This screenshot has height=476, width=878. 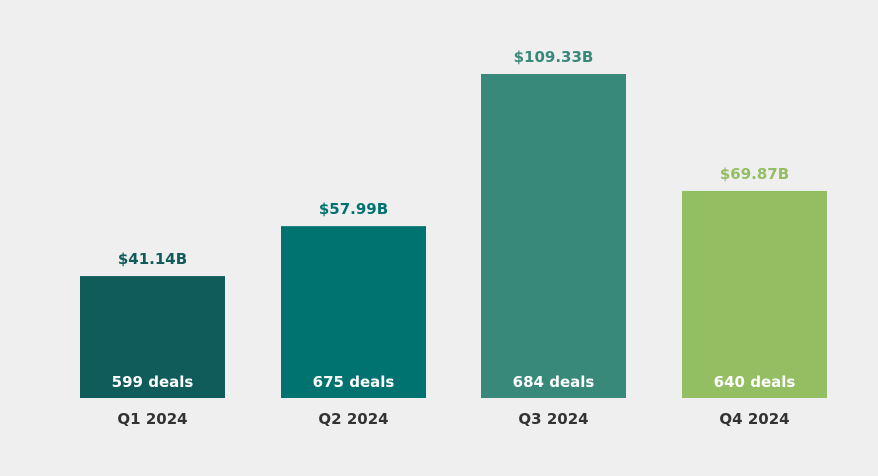 I want to click on category-label-4: Q4 2024, so click(x=754, y=419).